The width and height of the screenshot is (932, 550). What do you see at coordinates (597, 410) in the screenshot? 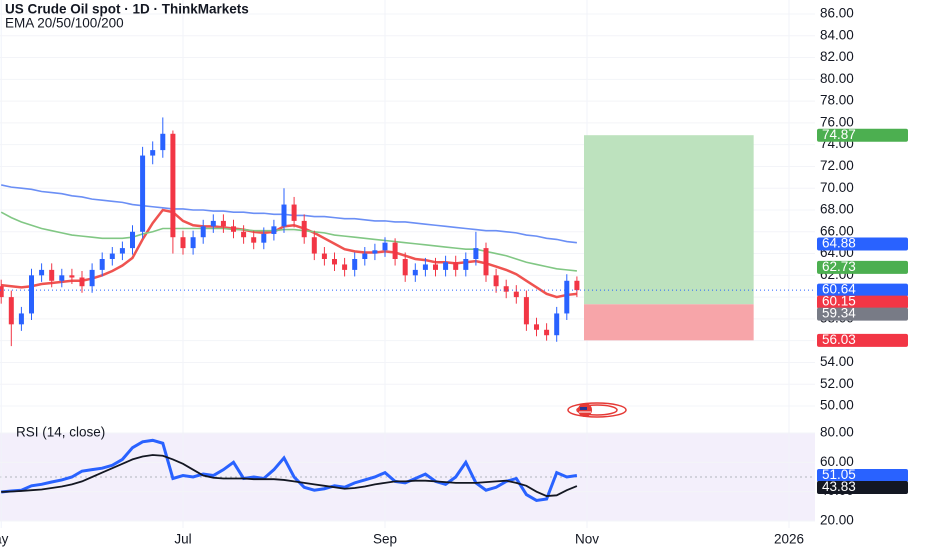
I see `flag-icon` at bounding box center [597, 410].